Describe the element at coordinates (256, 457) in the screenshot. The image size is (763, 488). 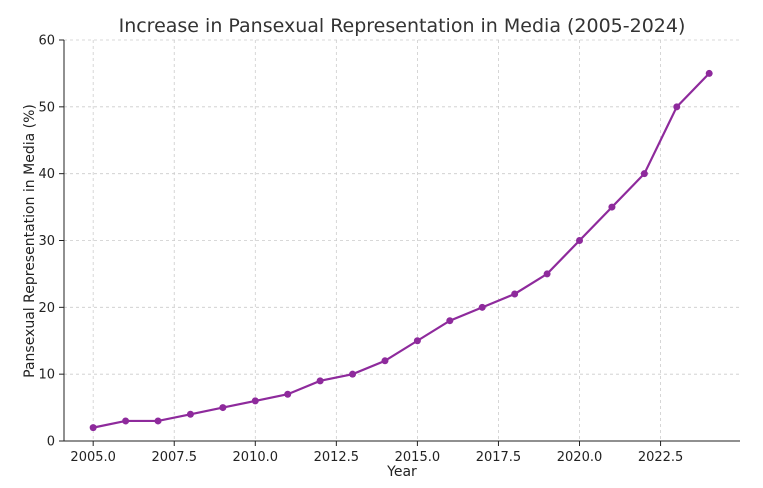
I see `x-tick-label: 2010.0` at that location.